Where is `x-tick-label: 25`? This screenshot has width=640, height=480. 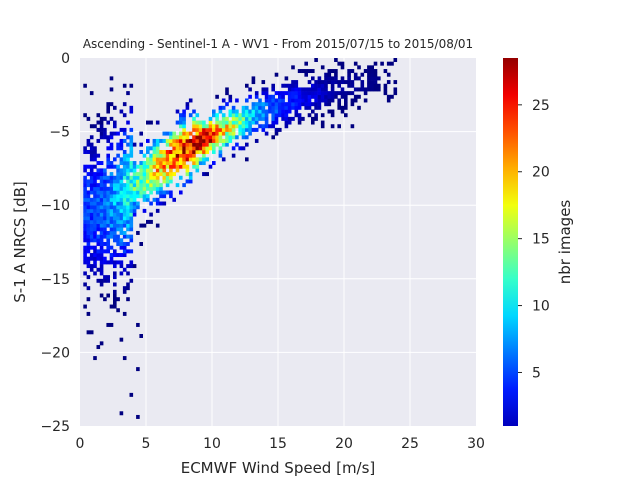 x-tick-label: 25 is located at coordinates (410, 444).